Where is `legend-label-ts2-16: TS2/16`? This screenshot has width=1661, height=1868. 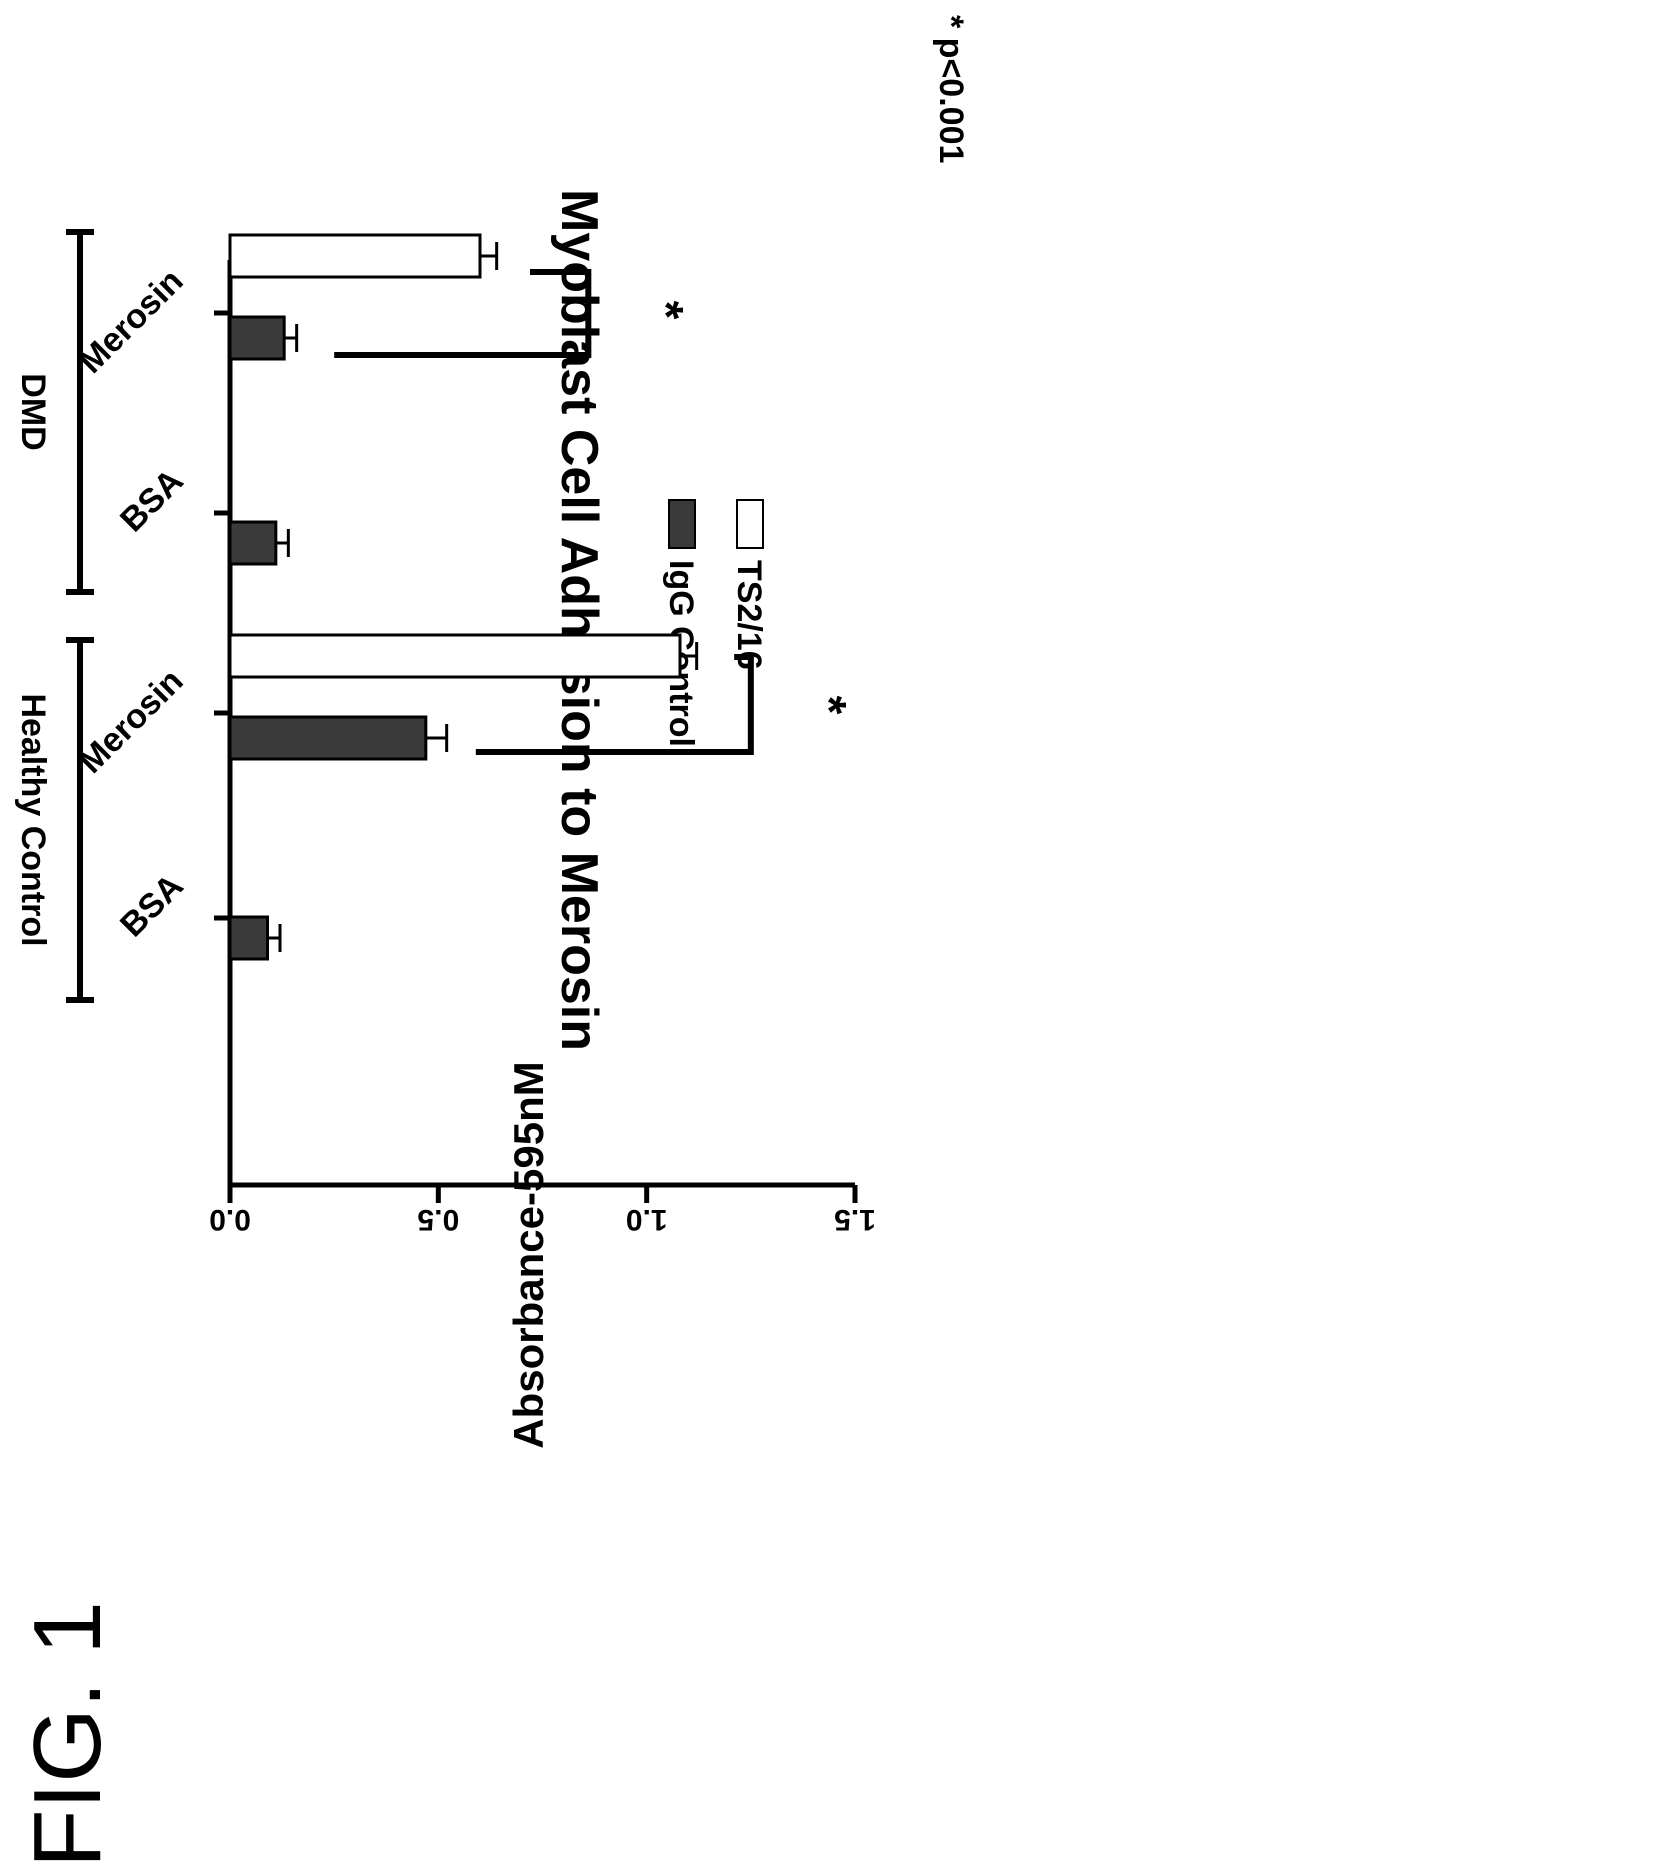 legend-label-ts2-16: TS2/16 is located at coordinates (749, 615).